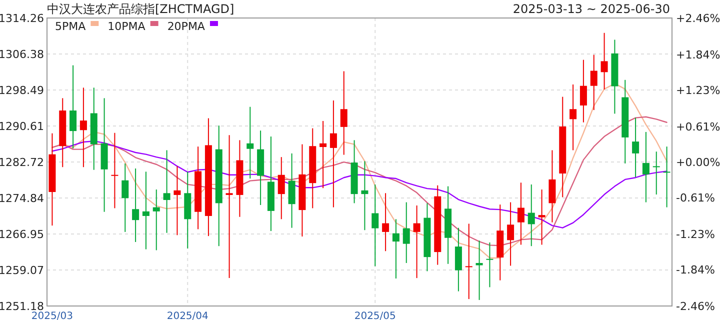 The width and height of the screenshot is (720, 320). What do you see at coordinates (22, 162) in the screenshot?
I see `y-tick-label: 1282.72` at bounding box center [22, 162].